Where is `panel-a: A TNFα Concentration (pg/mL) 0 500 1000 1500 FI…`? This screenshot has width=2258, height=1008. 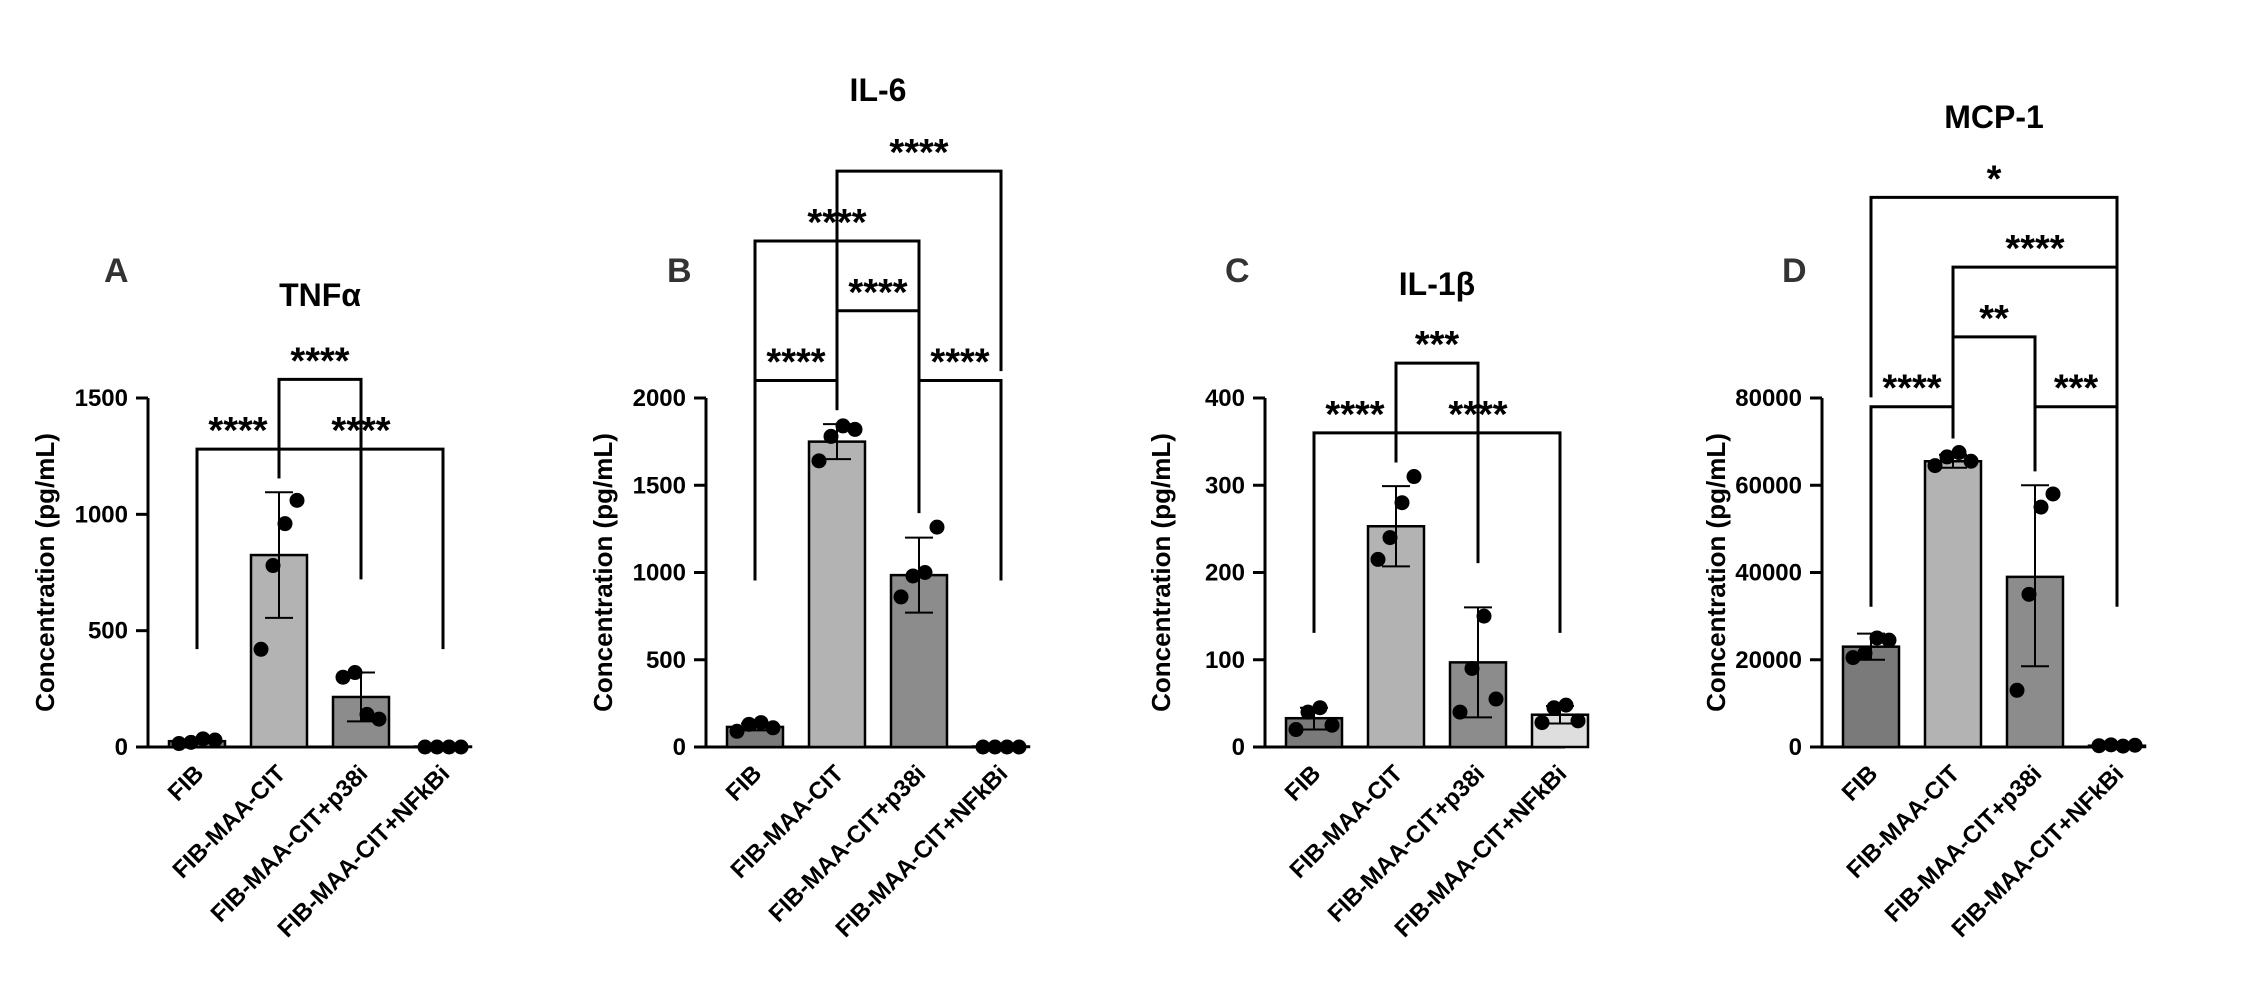
panel-a: A TNFα Concentration (pg/mL) 0 500 1000 1500 FI… is located at coordinates (251, 597).